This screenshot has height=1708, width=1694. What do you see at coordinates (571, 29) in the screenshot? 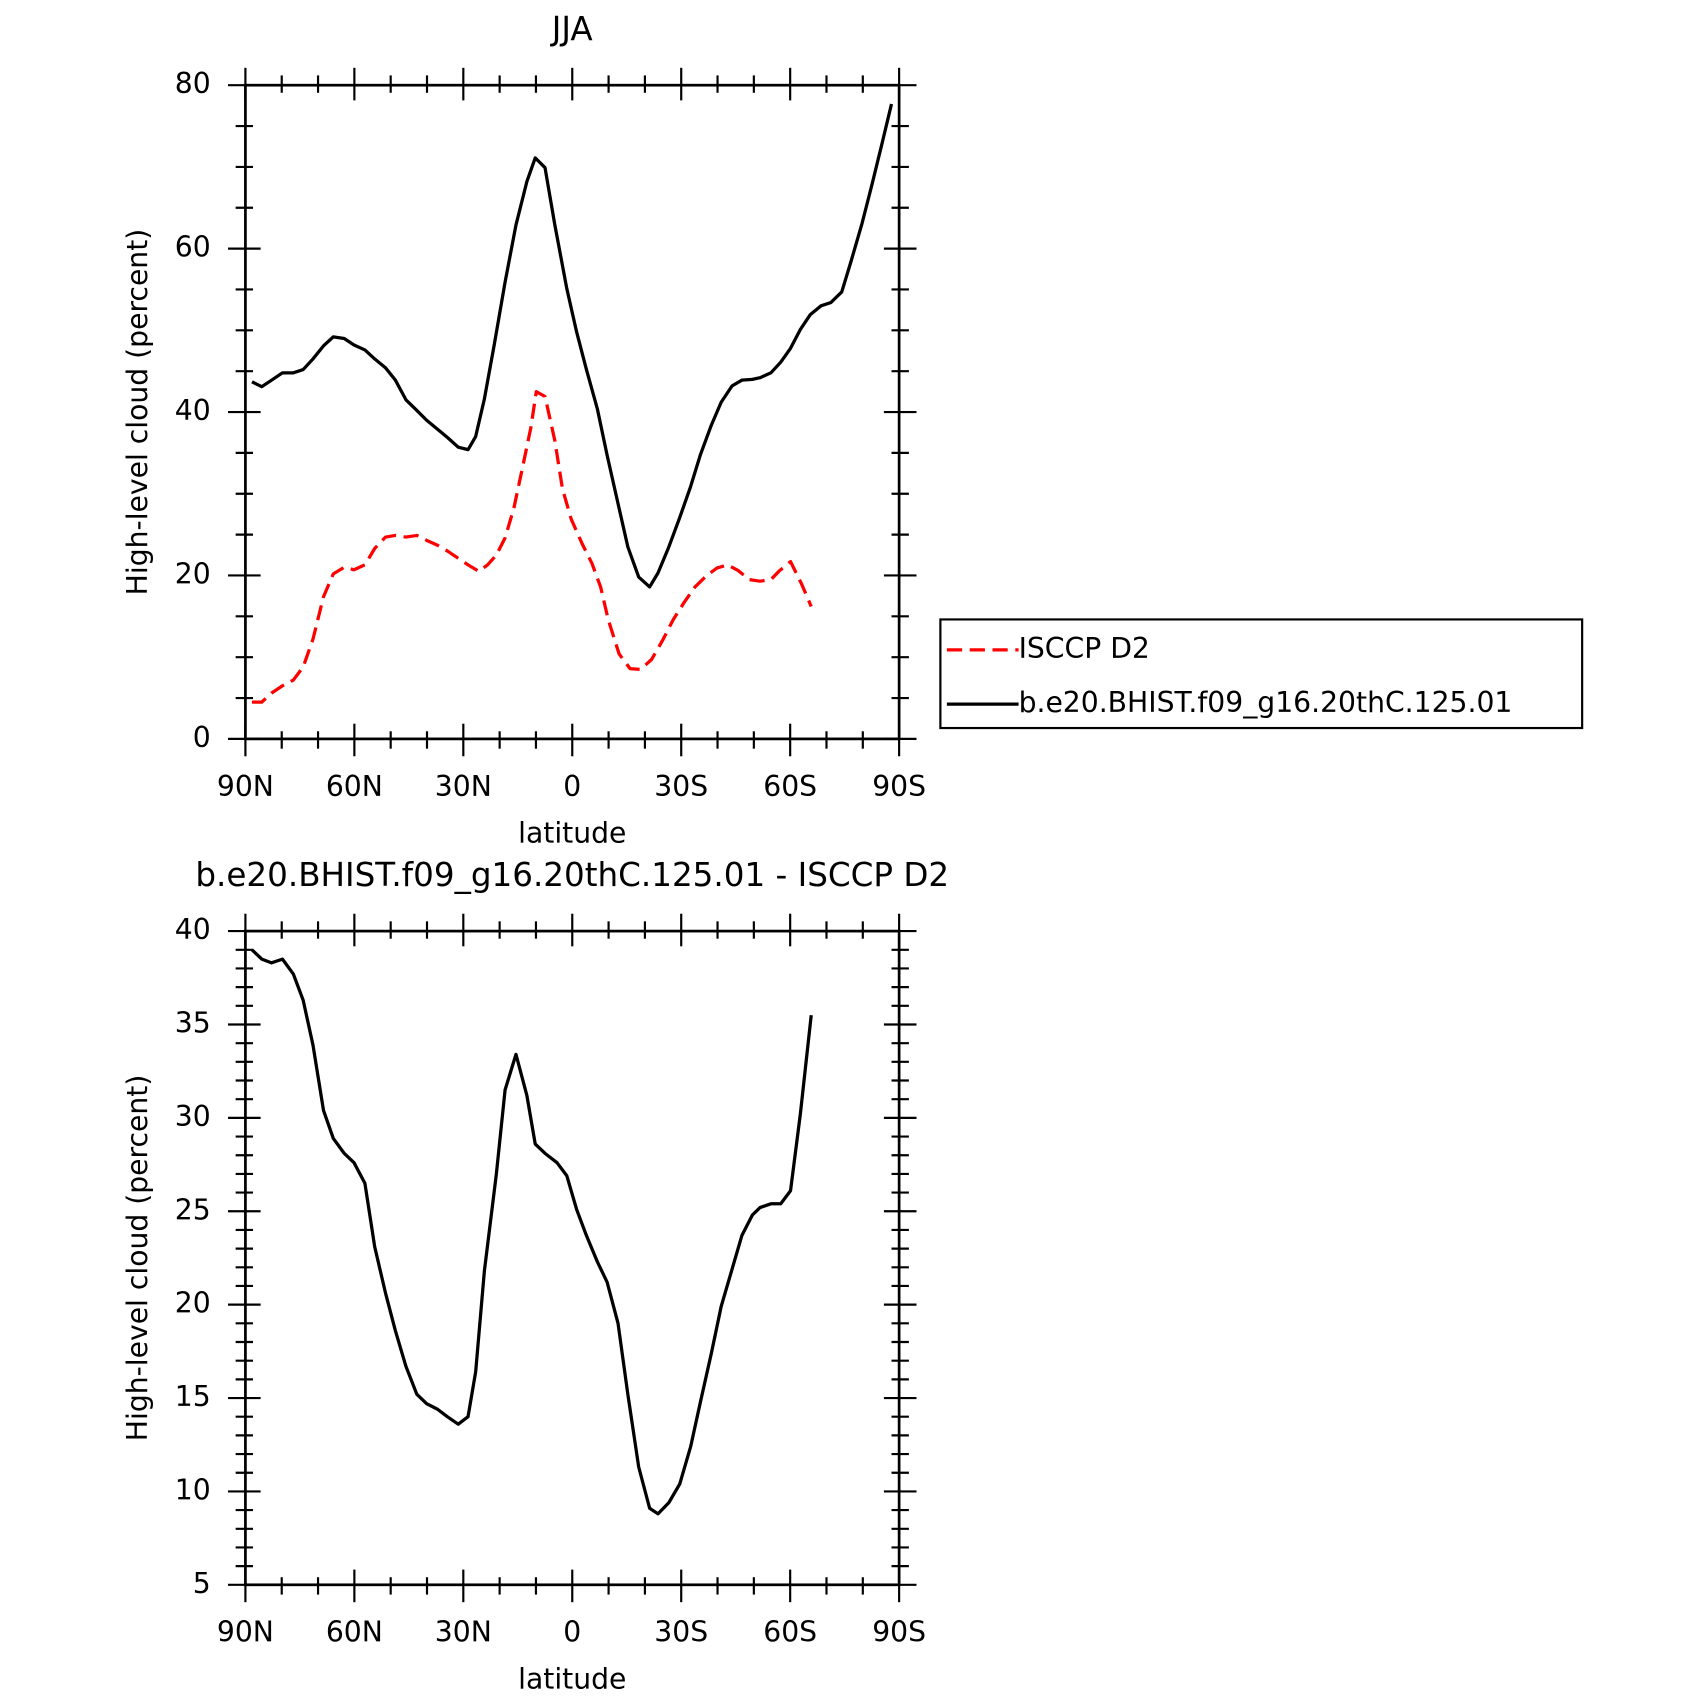
I see `chart-title: JJA` at bounding box center [571, 29].